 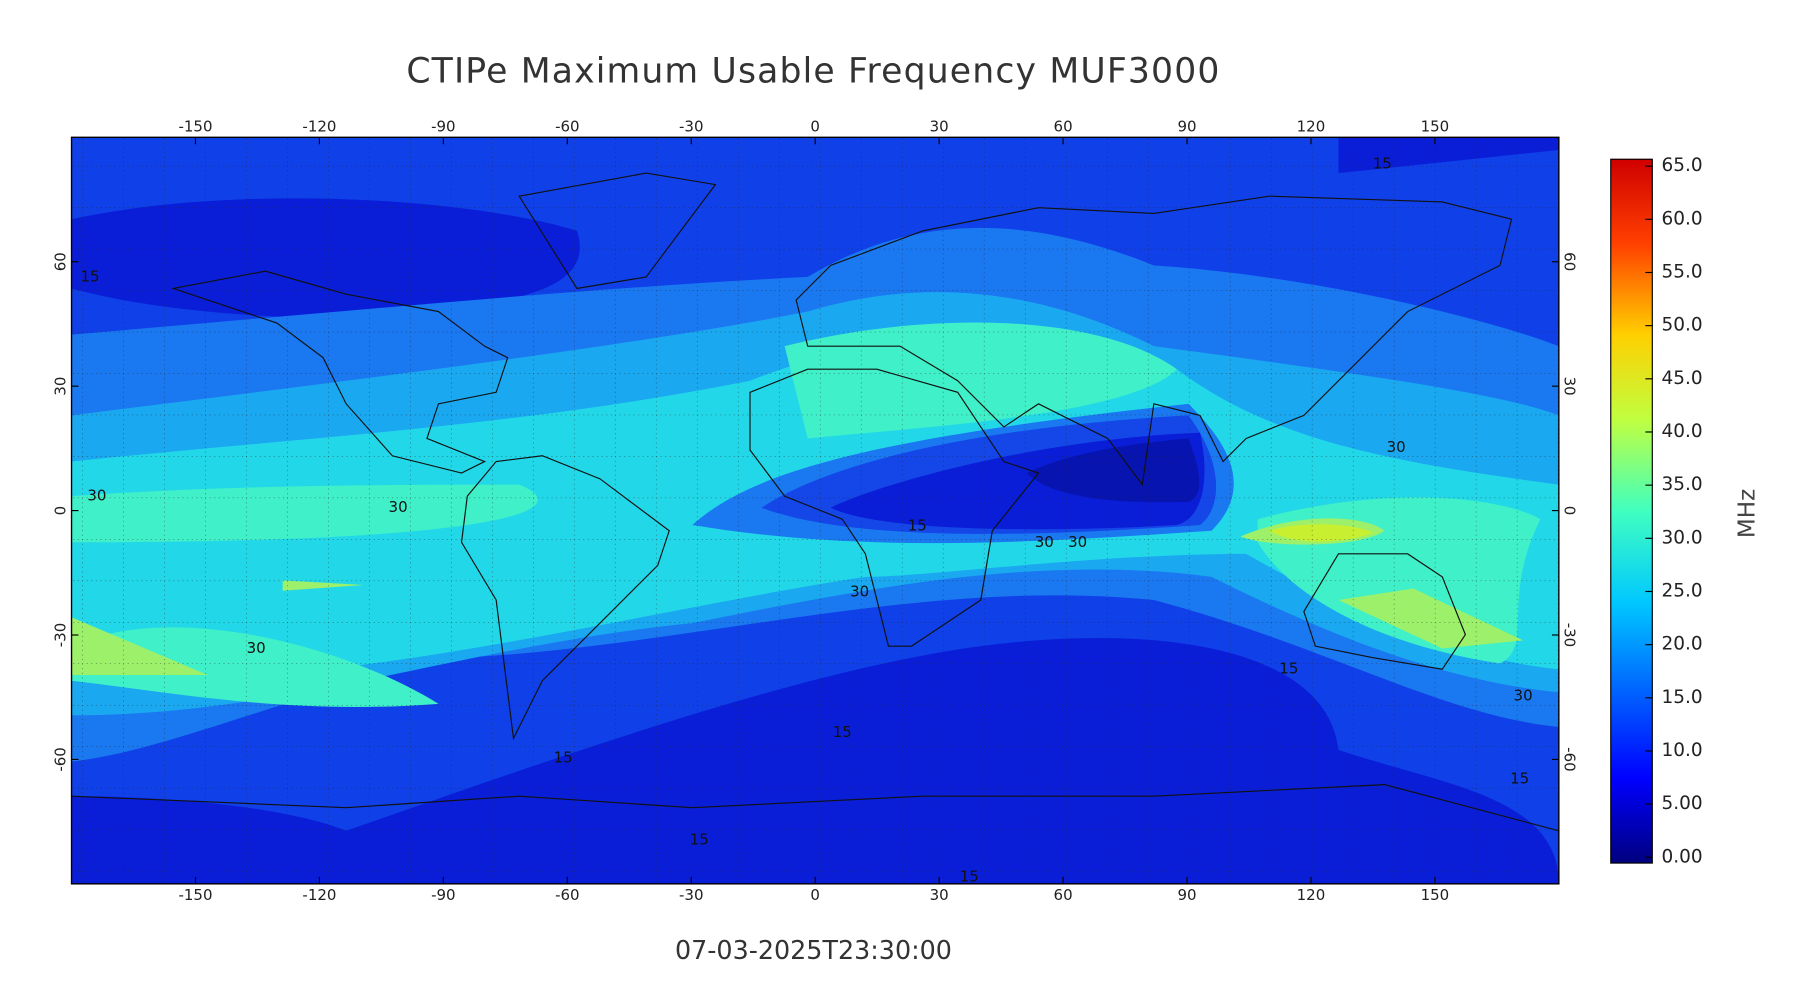 I want to click on colorbar-label: MHz, so click(x=1748, y=513).